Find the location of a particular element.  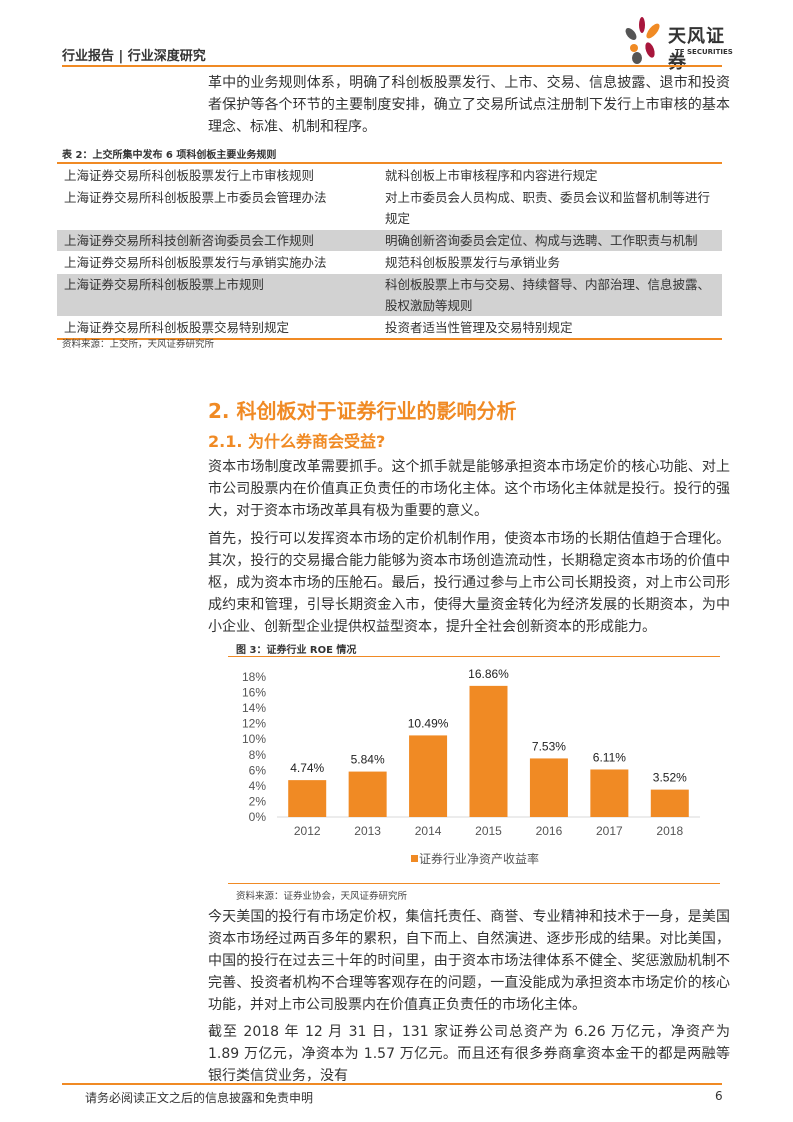

rule-name: 上海证券交易所科创板股票发行上市审核规则 is located at coordinates (189, 175).